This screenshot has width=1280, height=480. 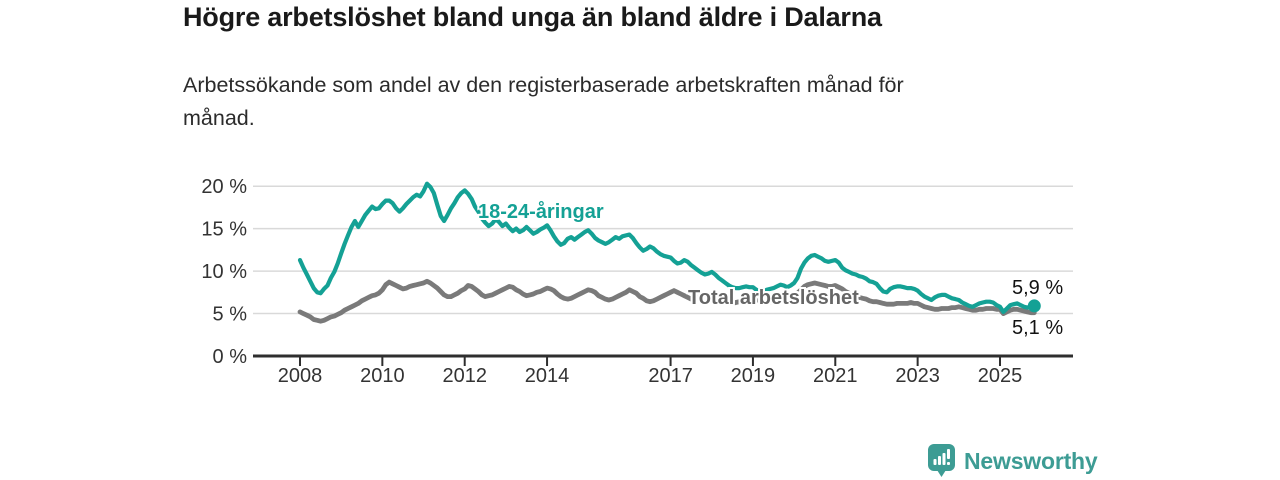 What do you see at coordinates (219, 118) in the screenshot?
I see `chart-subtitle-line2: månad.` at bounding box center [219, 118].